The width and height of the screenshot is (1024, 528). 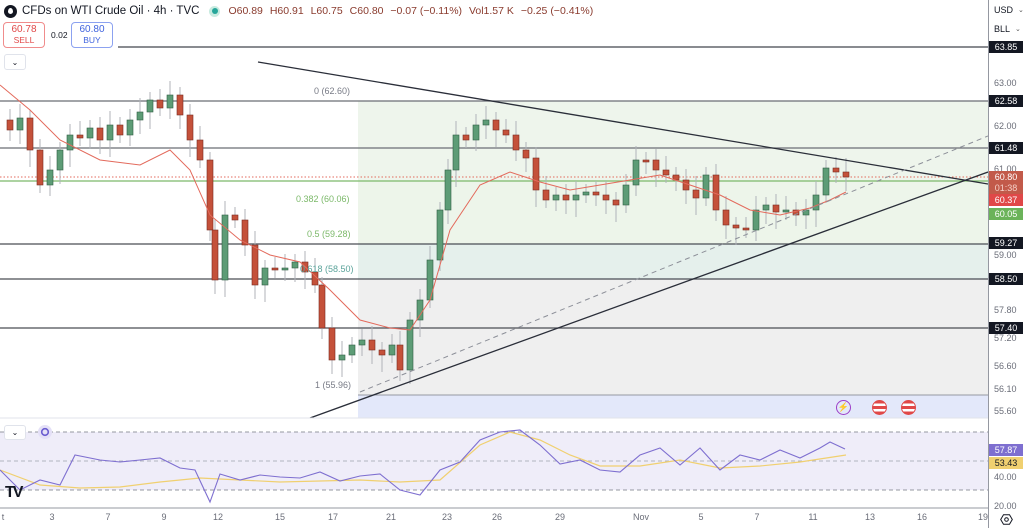 I want to click on time-tick: 29, so click(x=560, y=517).